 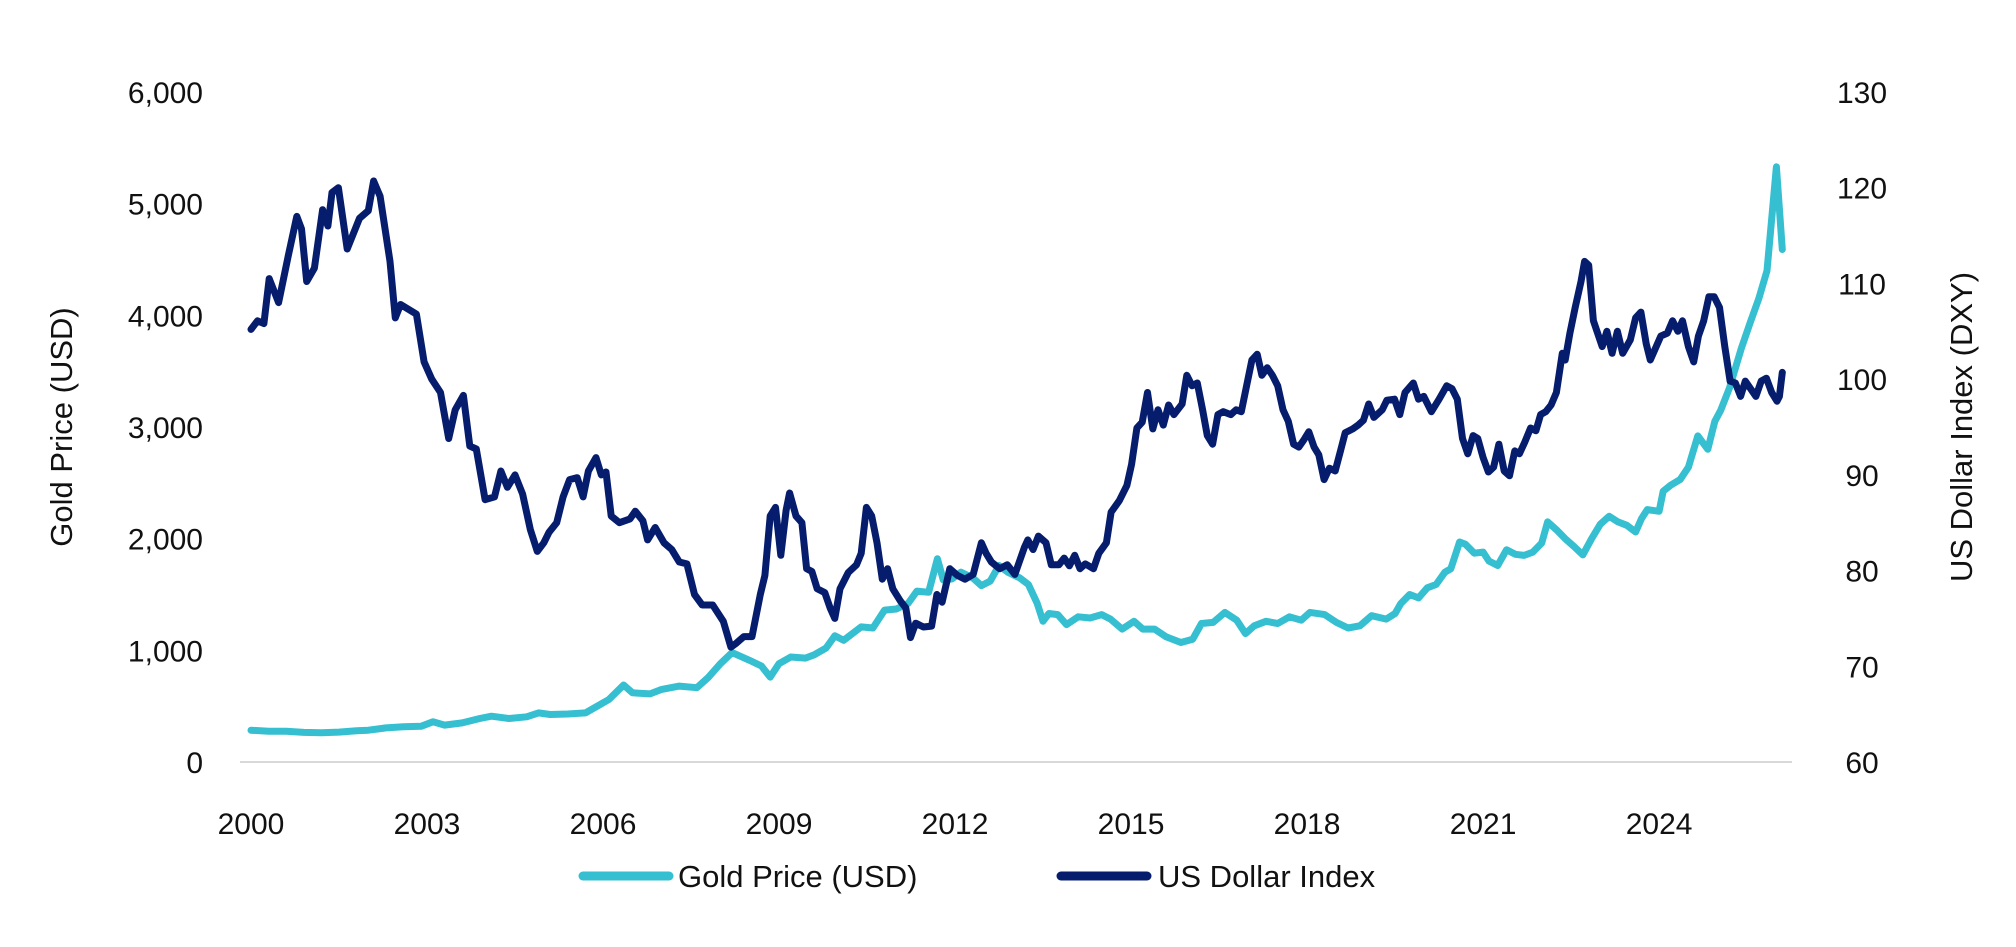 What do you see at coordinates (61, 426) in the screenshot?
I see `left-axis-title: Gold Price (USD)` at bounding box center [61, 426].